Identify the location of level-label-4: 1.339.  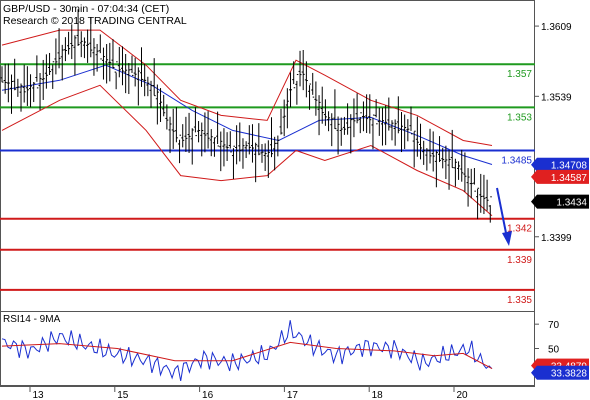
(519, 260).